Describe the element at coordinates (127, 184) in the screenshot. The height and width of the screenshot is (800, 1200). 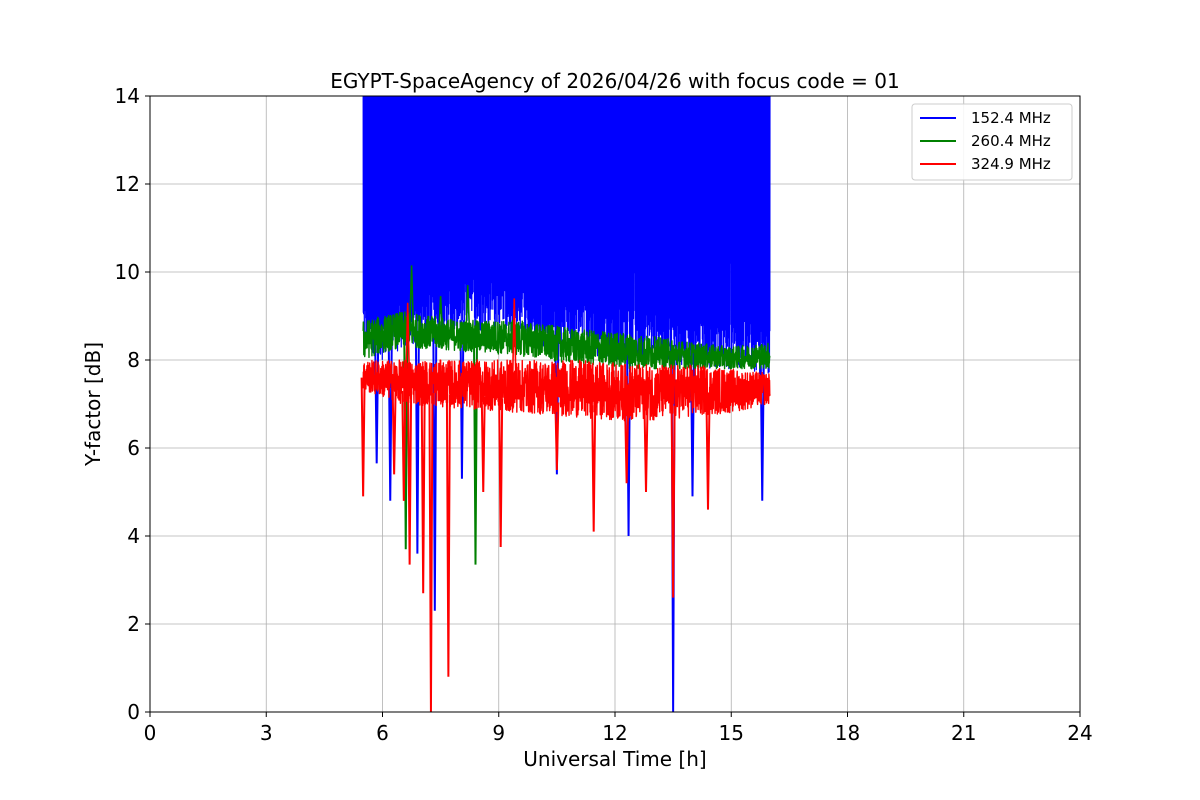
I see `y-tick-label: 12` at that location.